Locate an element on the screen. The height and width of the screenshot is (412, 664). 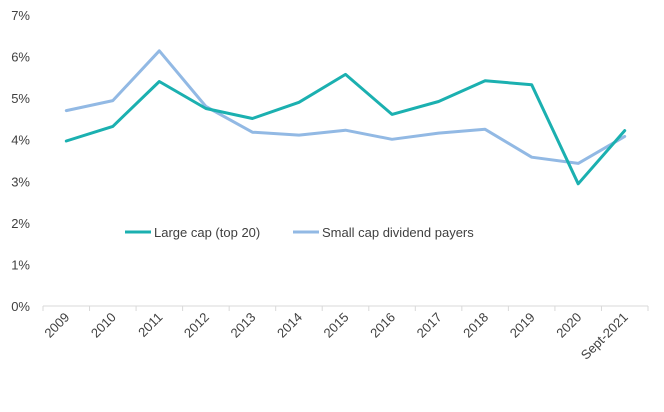
y-tick-label: 7% is located at coordinates (20, 15).